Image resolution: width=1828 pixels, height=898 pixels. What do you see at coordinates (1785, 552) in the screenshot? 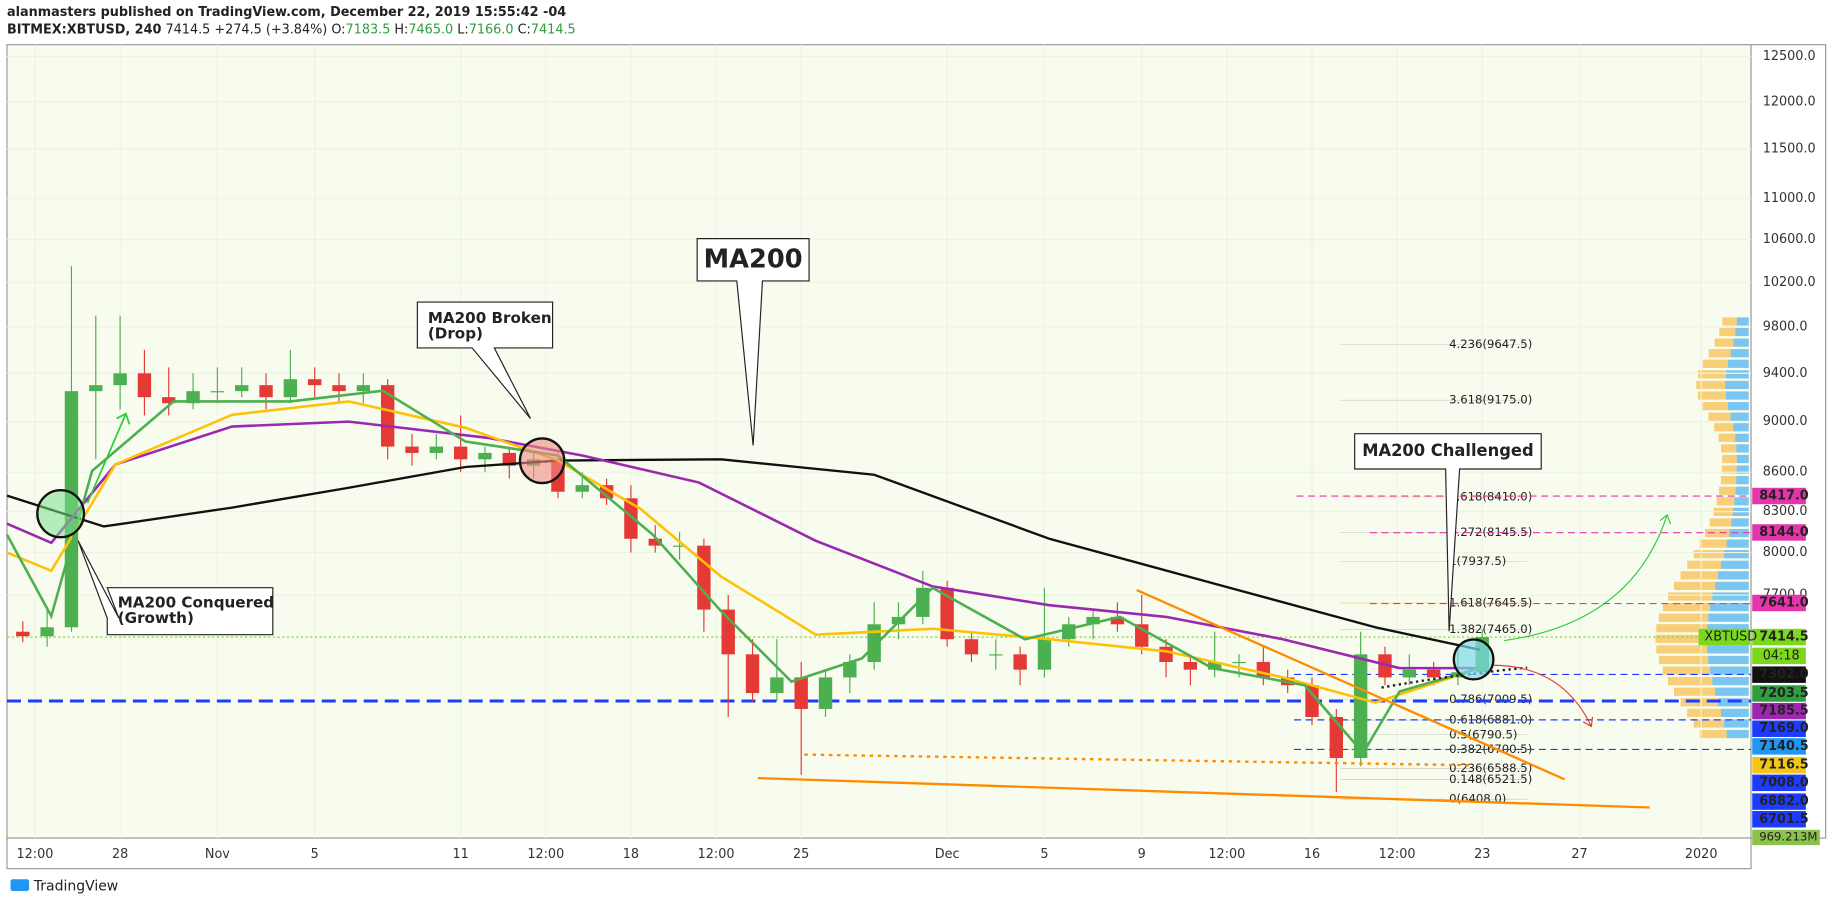
I see `y-tick-label: 8000.0` at bounding box center [1785, 552].